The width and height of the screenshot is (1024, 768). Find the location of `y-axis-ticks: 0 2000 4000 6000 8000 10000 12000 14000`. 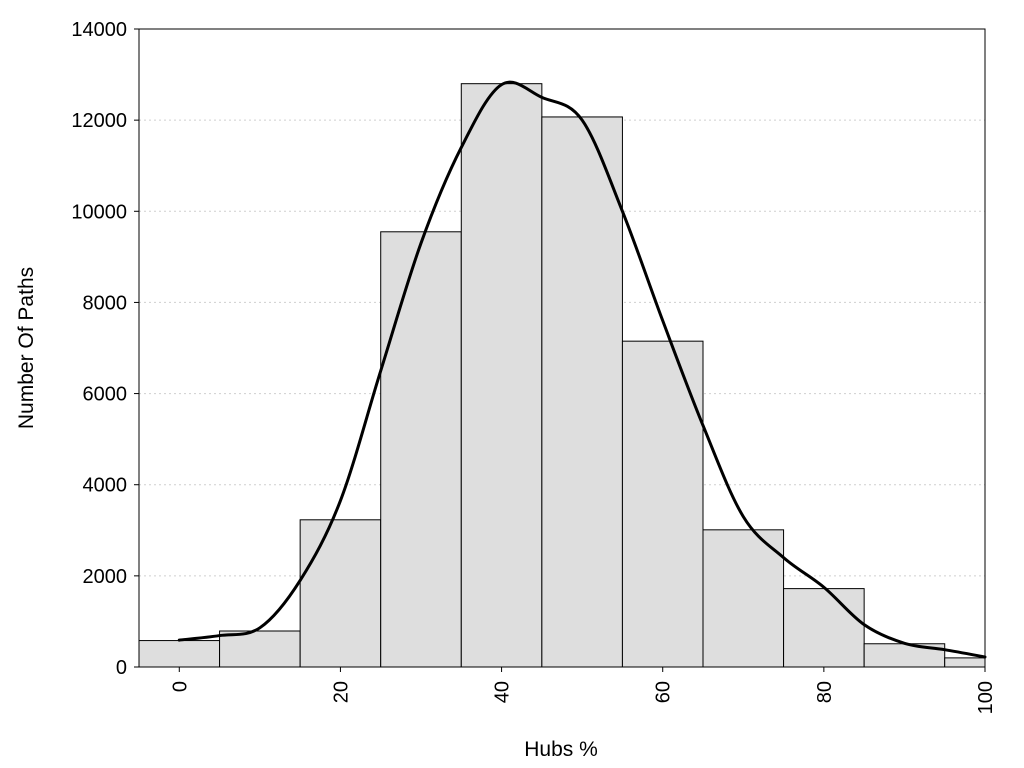

y-axis-ticks: 0 2000 4000 6000 8000 10000 12000 14000 is located at coordinates (105, 349).